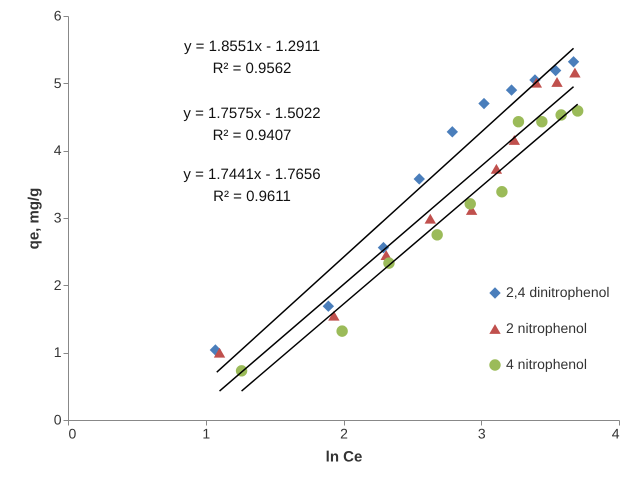 This screenshot has width=622, height=486. What do you see at coordinates (344, 434) in the screenshot?
I see `x-tick-label: 2` at bounding box center [344, 434].